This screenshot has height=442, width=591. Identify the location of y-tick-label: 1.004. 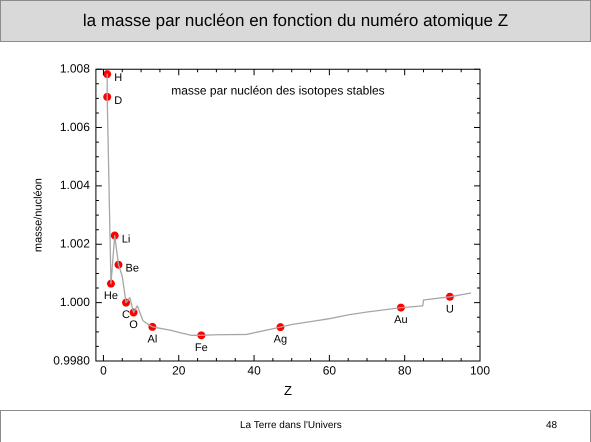
(75, 185).